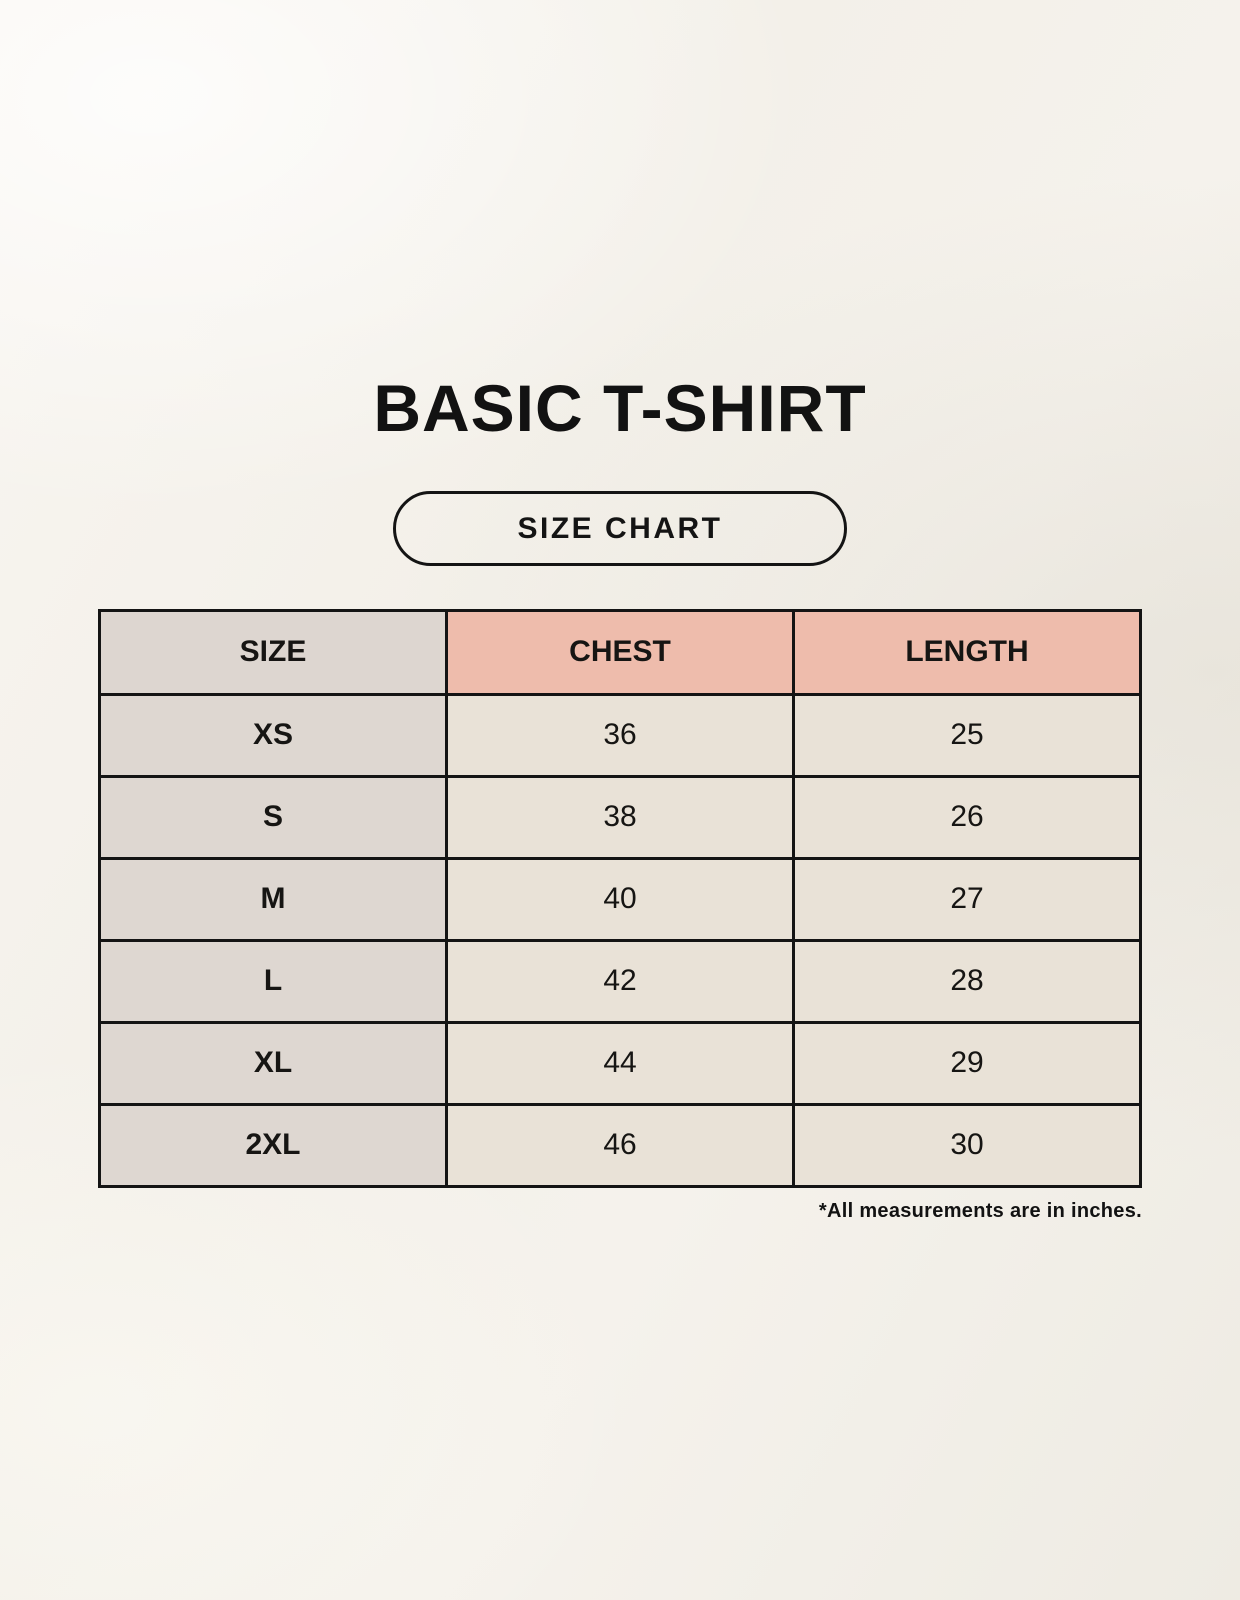 This screenshot has width=1240, height=1600. I want to click on table-row: S 38 26, so click(620, 817).